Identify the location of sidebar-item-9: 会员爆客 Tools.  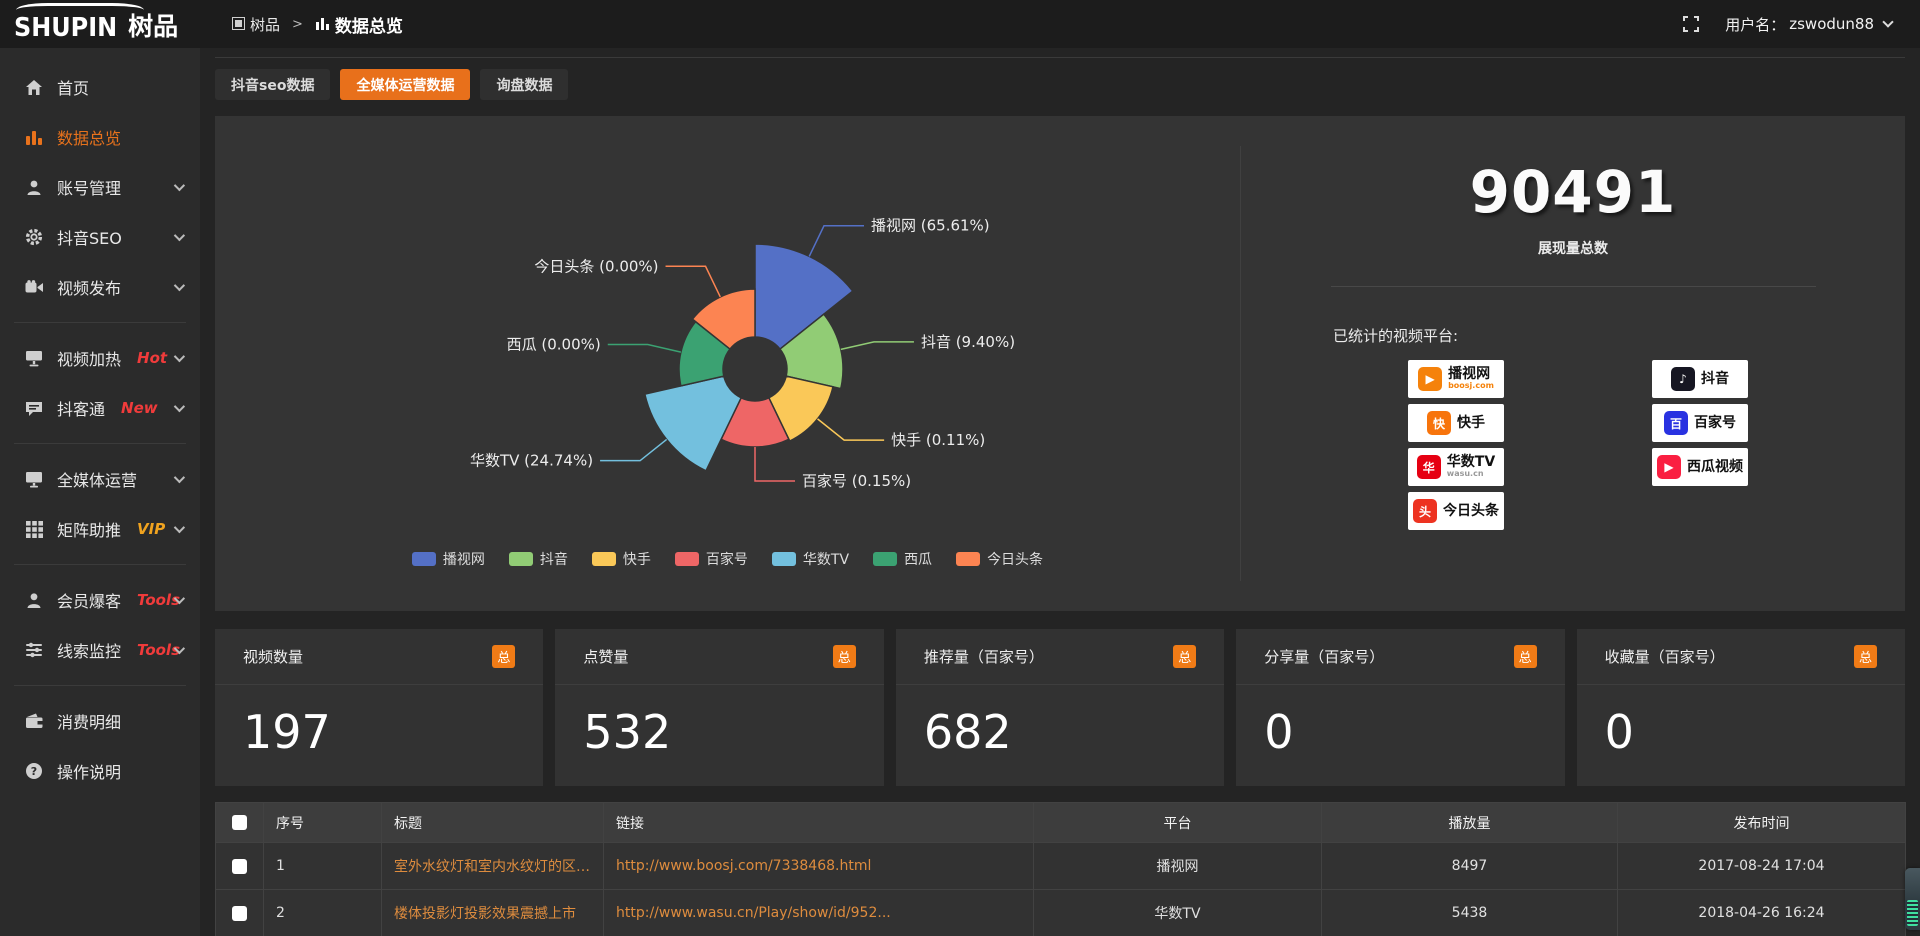
(100, 600).